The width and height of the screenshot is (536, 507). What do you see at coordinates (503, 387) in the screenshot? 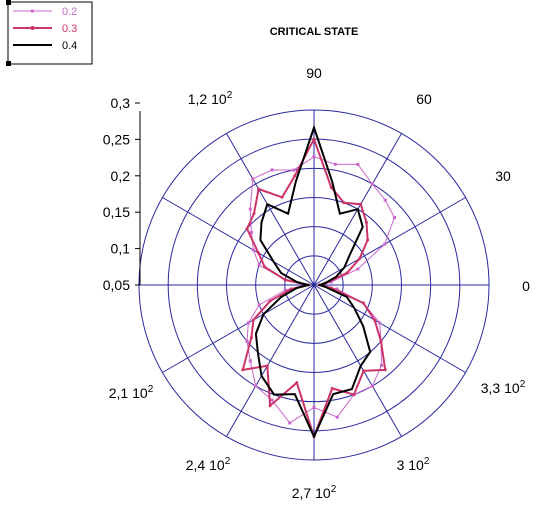
I see `angle-tick-label: 3,3 102` at bounding box center [503, 387].